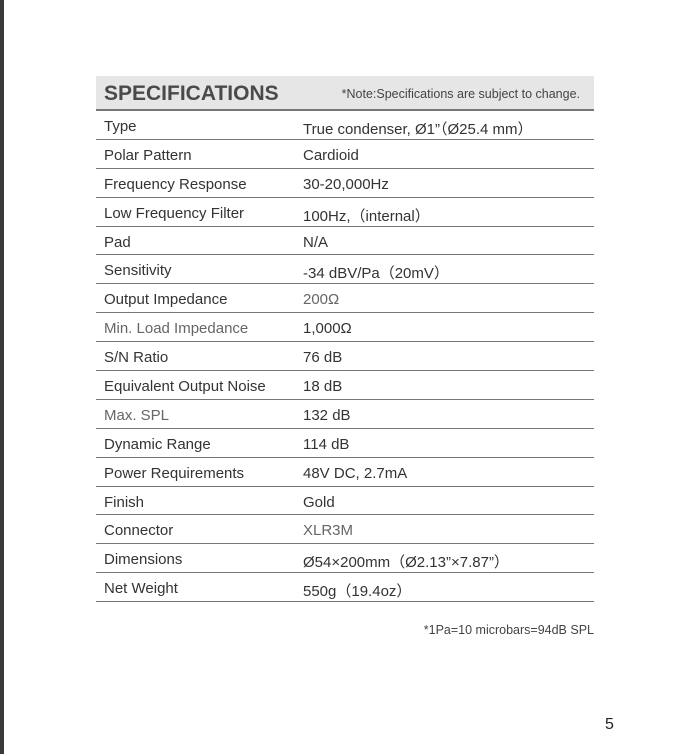 The width and height of the screenshot is (676, 754). I want to click on spec-value: 100Hz,（internal）, so click(366, 216).